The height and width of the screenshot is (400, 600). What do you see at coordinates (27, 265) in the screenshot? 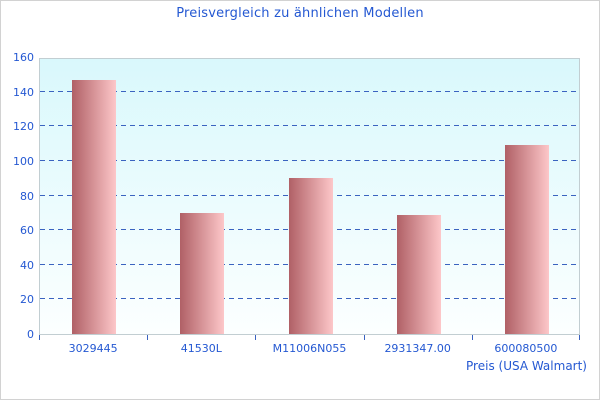
I see `y-tick-label-40: 40` at bounding box center [27, 265].